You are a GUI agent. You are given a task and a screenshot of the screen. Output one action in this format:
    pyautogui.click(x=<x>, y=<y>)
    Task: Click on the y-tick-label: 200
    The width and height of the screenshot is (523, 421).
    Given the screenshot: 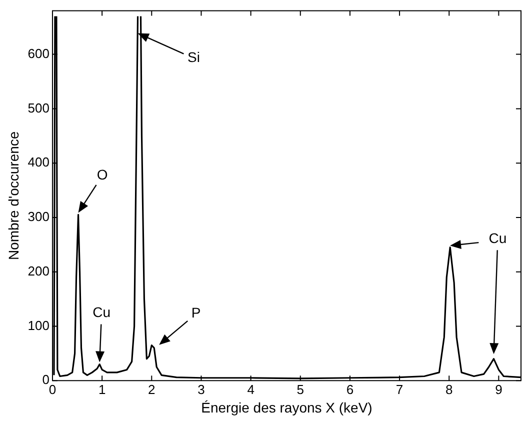 What is the action you would take?
    pyautogui.click(x=39, y=270)
    